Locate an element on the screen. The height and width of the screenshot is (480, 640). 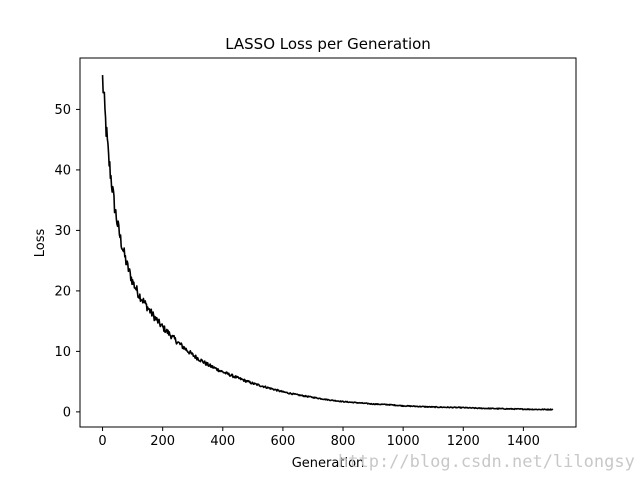
y-tick-label: 50 is located at coordinates (62, 110).